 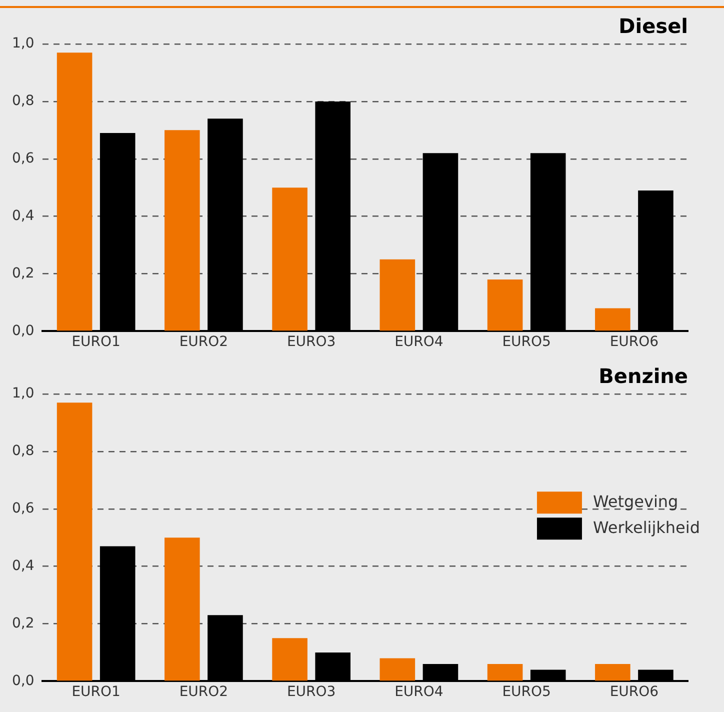 I want to click on chart-title: Diesel, so click(x=653, y=26).